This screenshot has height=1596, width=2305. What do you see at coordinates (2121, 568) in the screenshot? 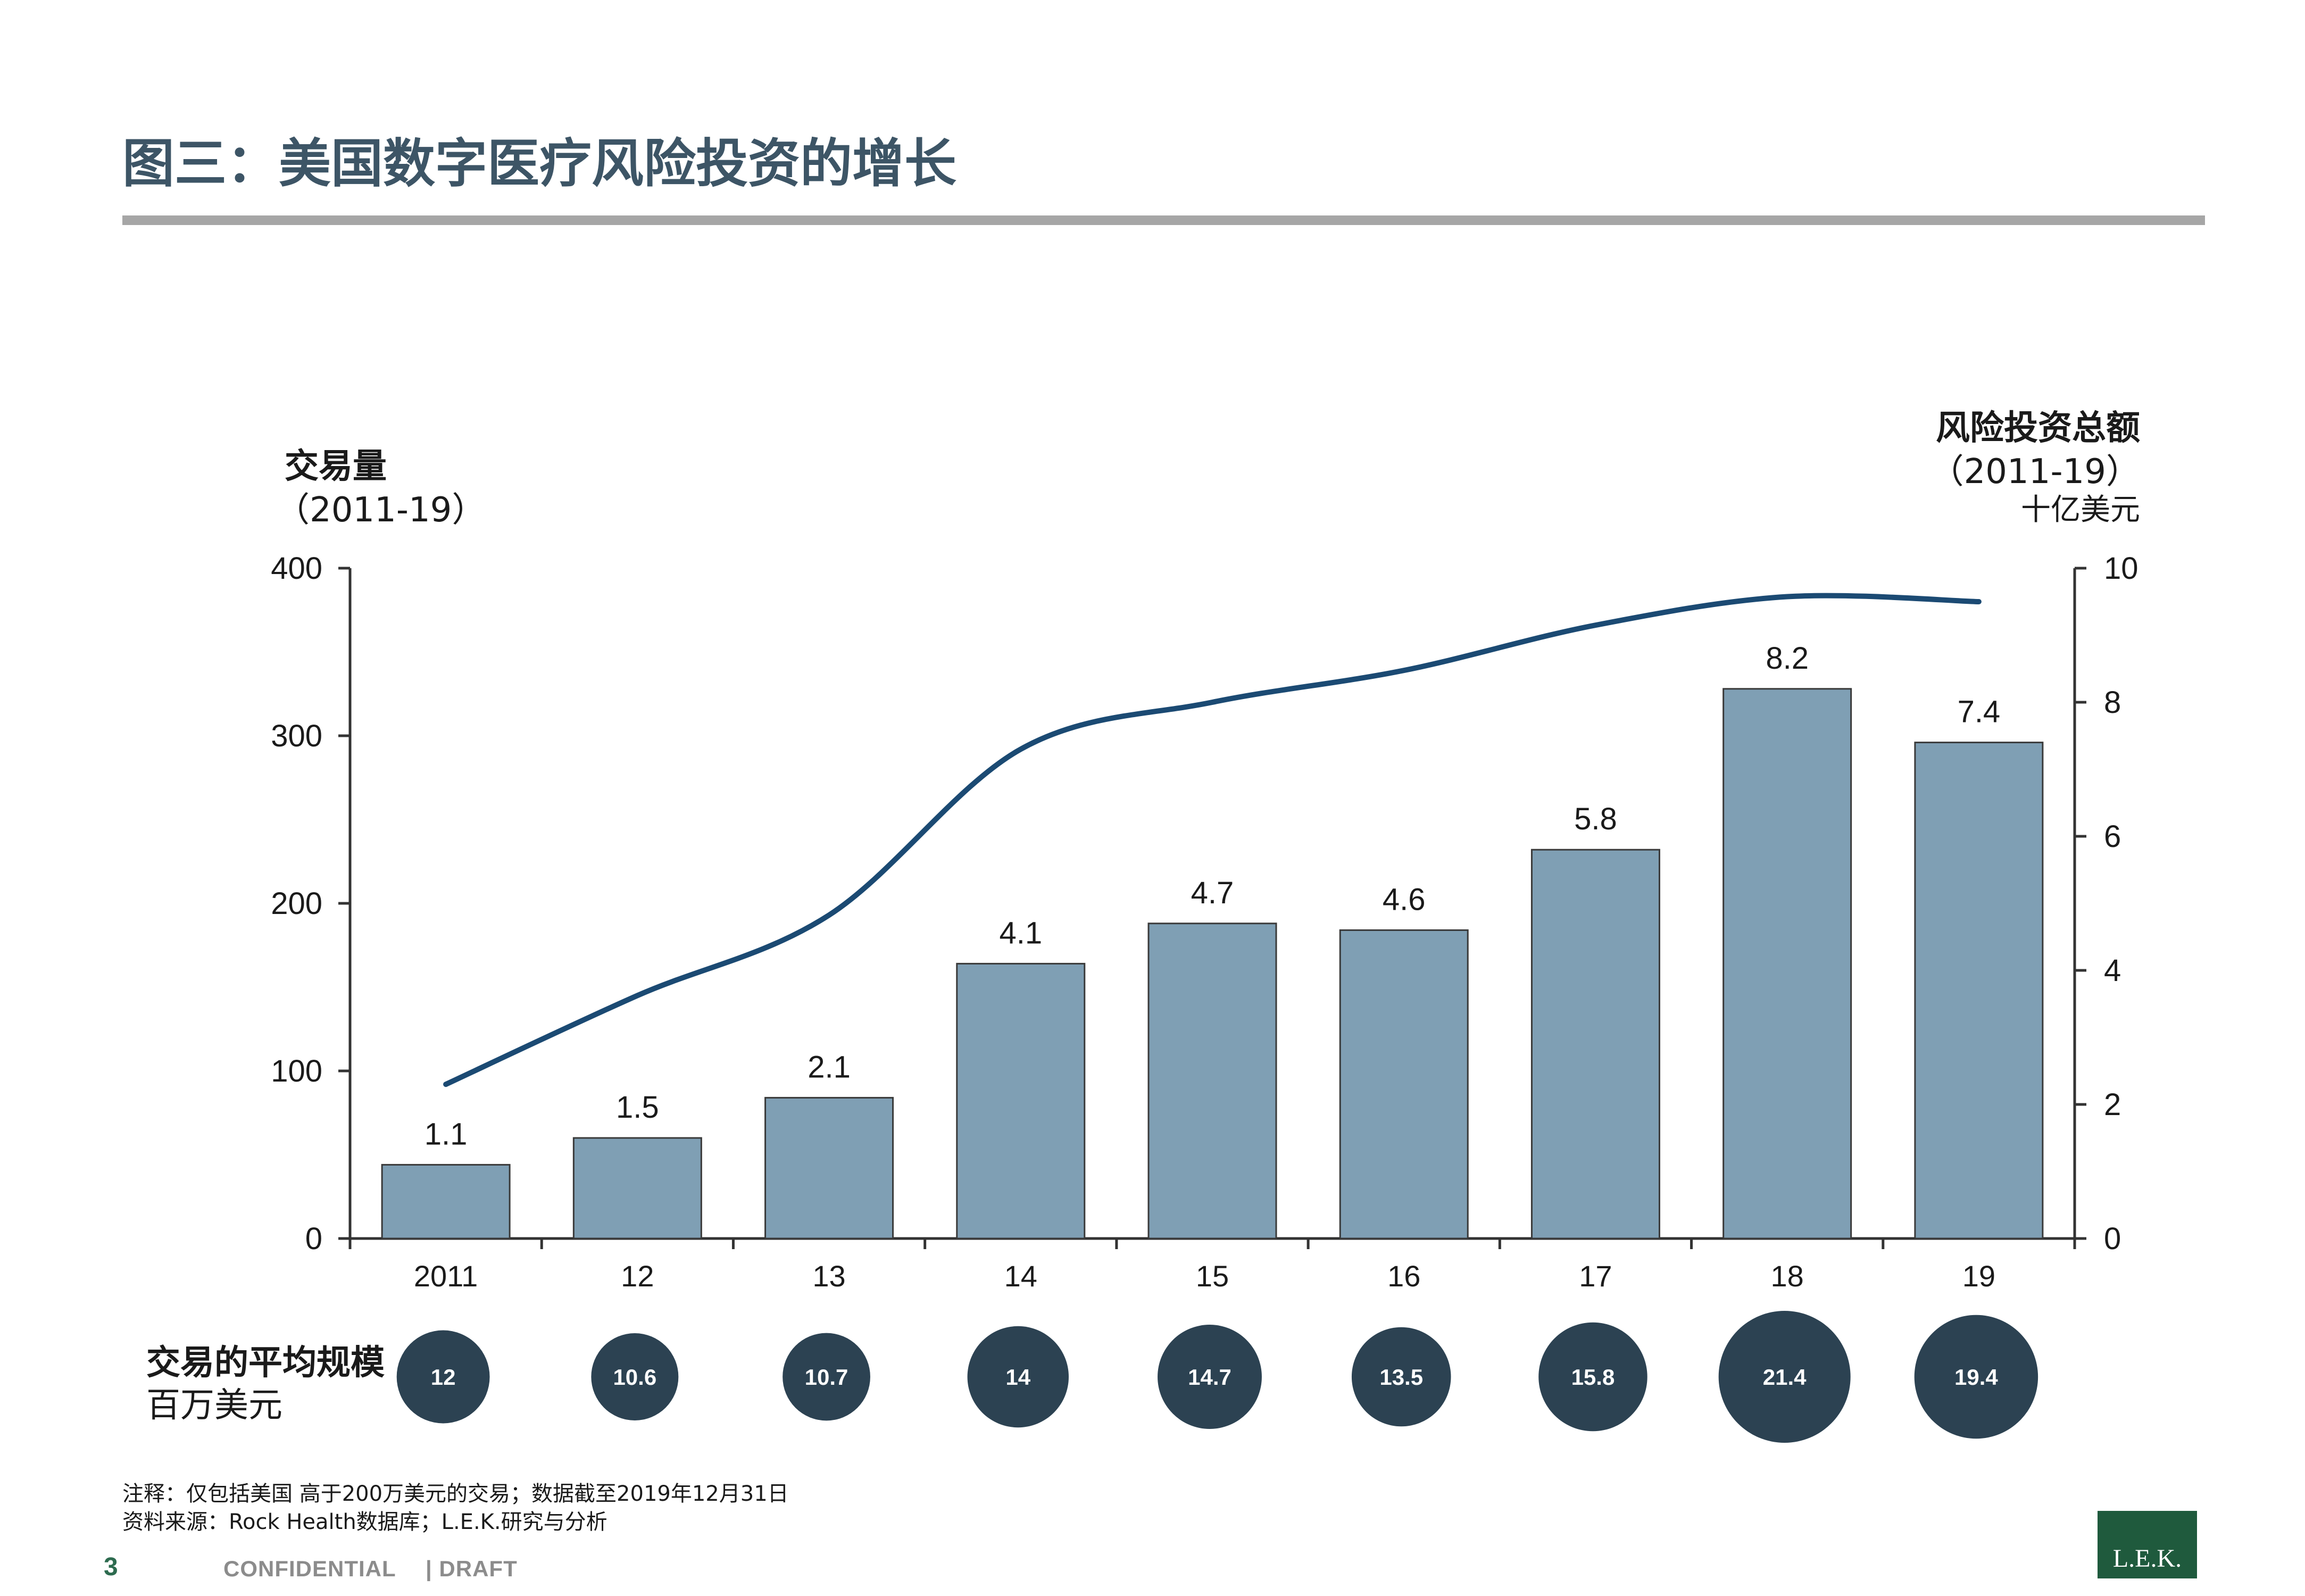
I see `right-axis-tick-label: 10` at bounding box center [2121, 568].